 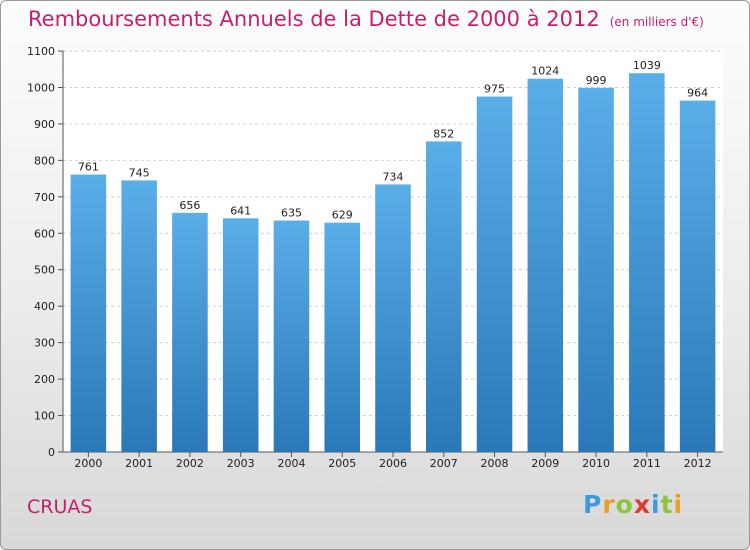 What do you see at coordinates (642, 504) in the screenshot?
I see `logo-letter: x` at bounding box center [642, 504].